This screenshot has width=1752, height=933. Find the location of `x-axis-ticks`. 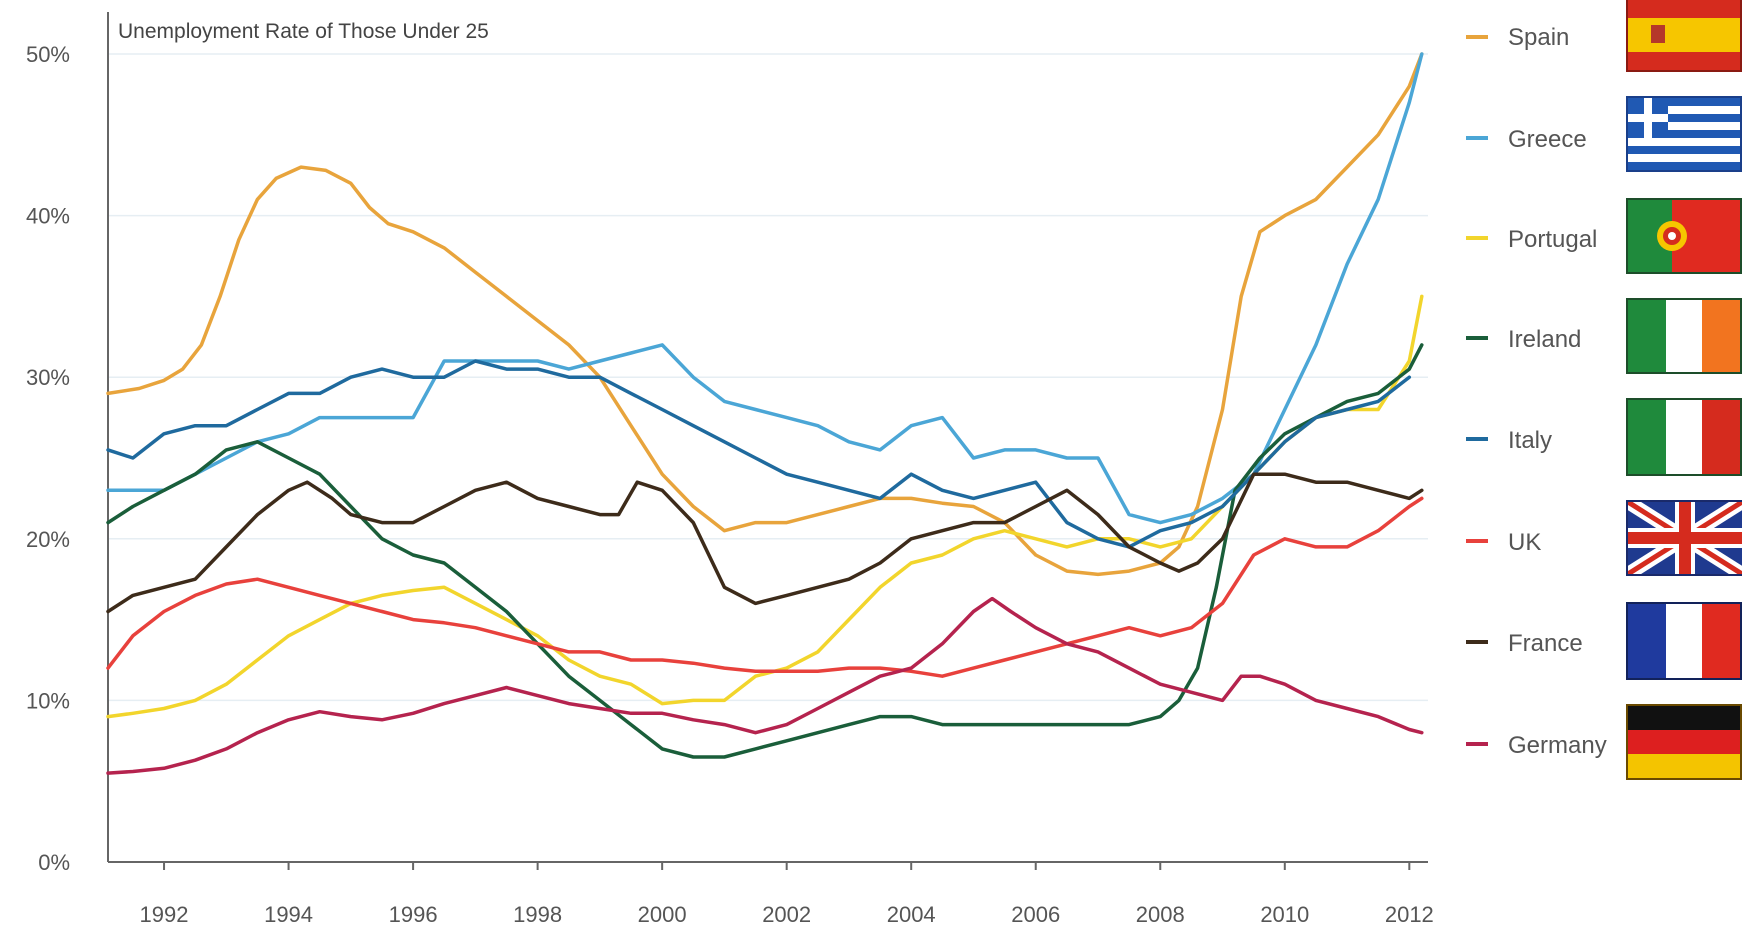

x-axis-ticks is located at coordinates (787, 866).